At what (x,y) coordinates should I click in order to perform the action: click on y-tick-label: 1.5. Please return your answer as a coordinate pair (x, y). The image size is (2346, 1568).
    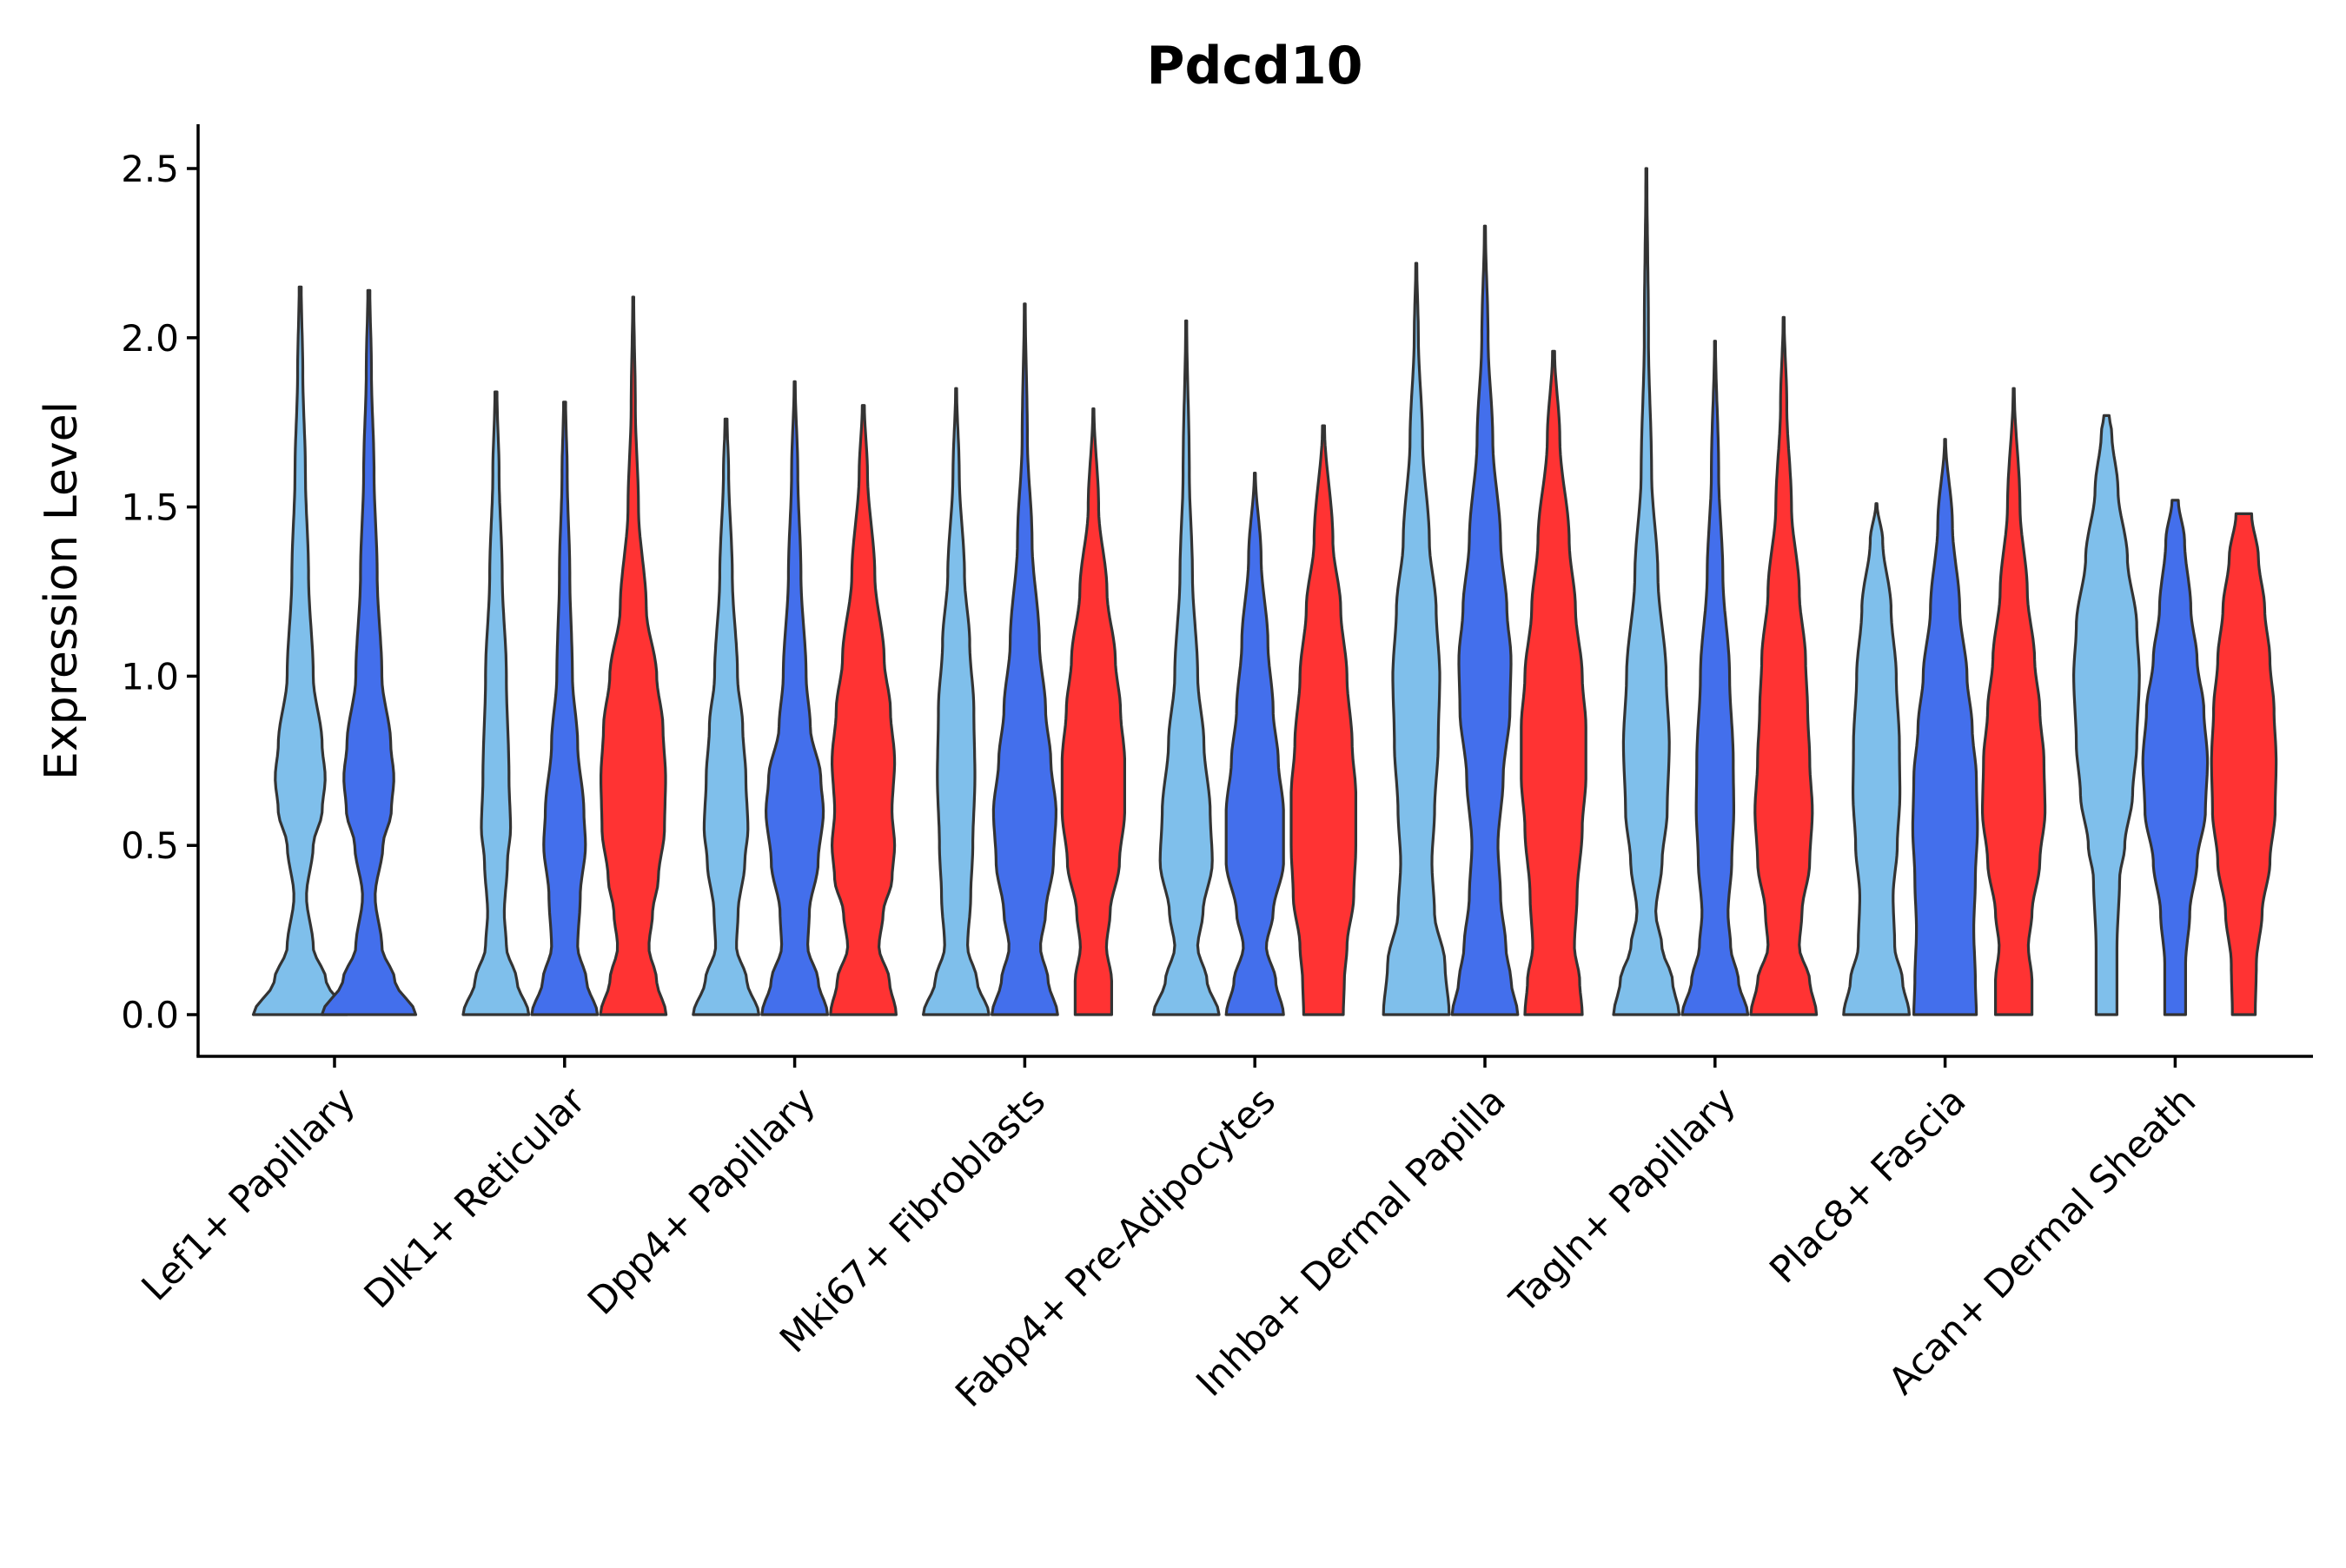
    Looking at the image, I should click on (150, 507).